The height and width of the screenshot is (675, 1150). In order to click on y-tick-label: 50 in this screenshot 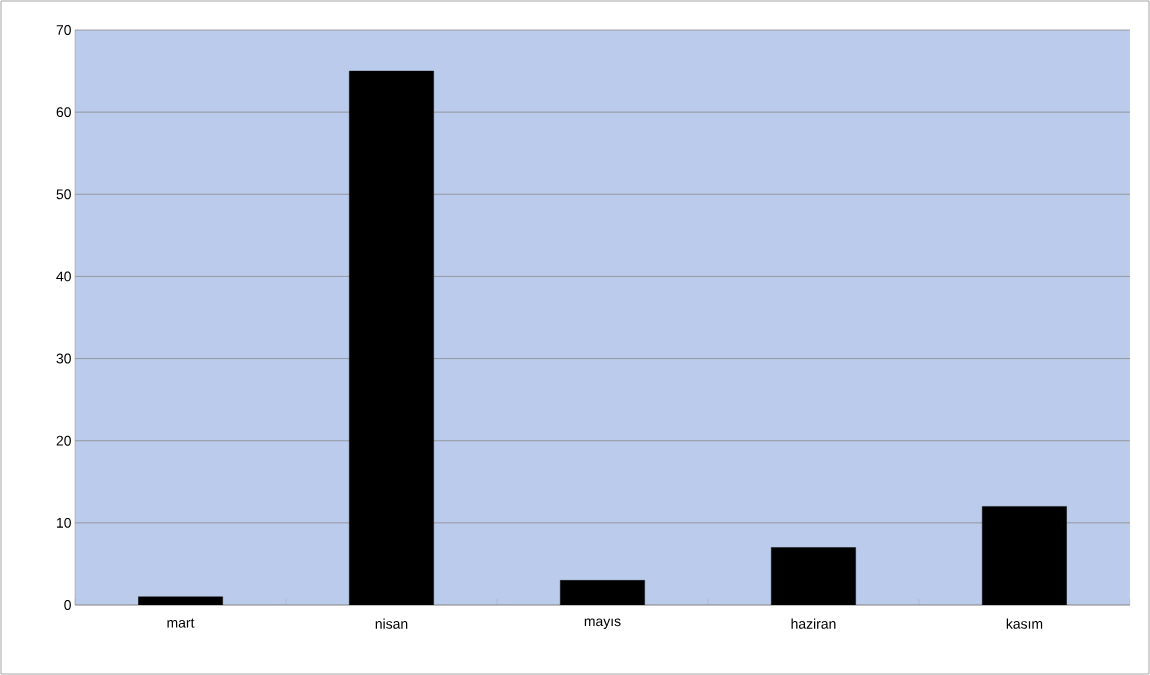, I will do `click(63, 194)`.